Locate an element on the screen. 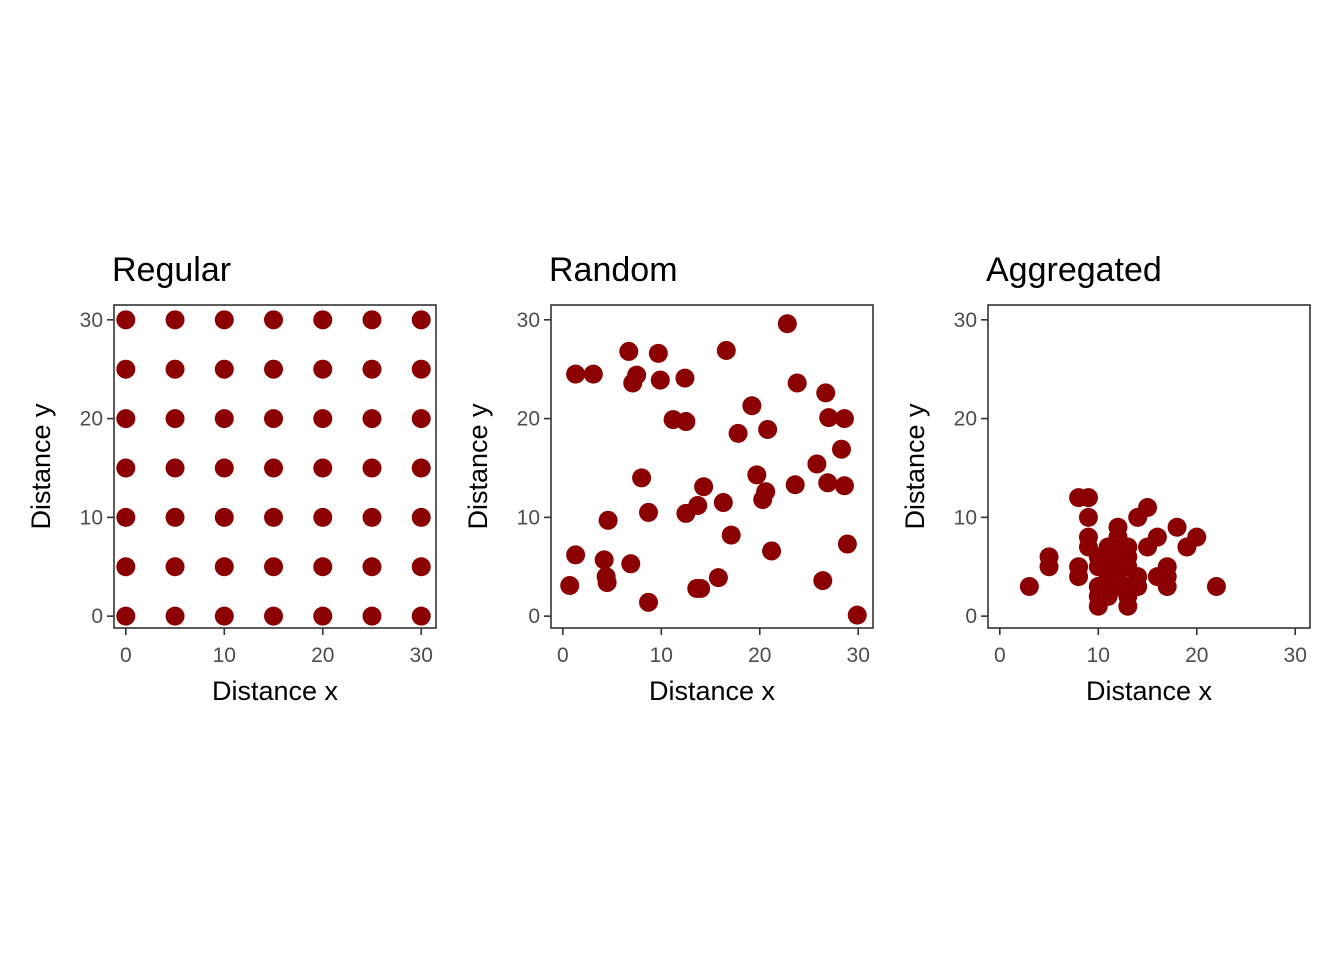 The width and height of the screenshot is (1344, 960). random-points is located at coordinates (713, 469).